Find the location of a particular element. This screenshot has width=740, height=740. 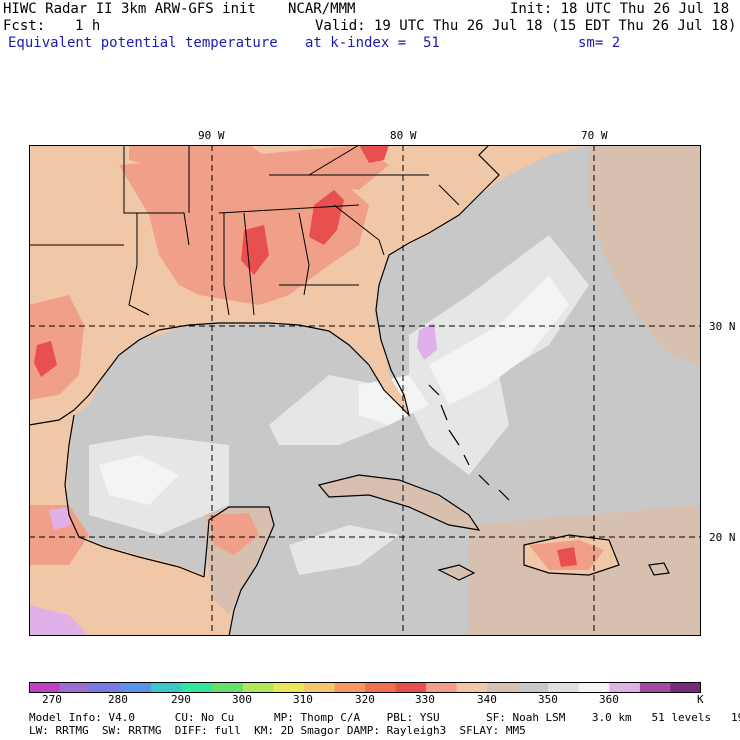

state-borders is located at coordinates (244, 230).